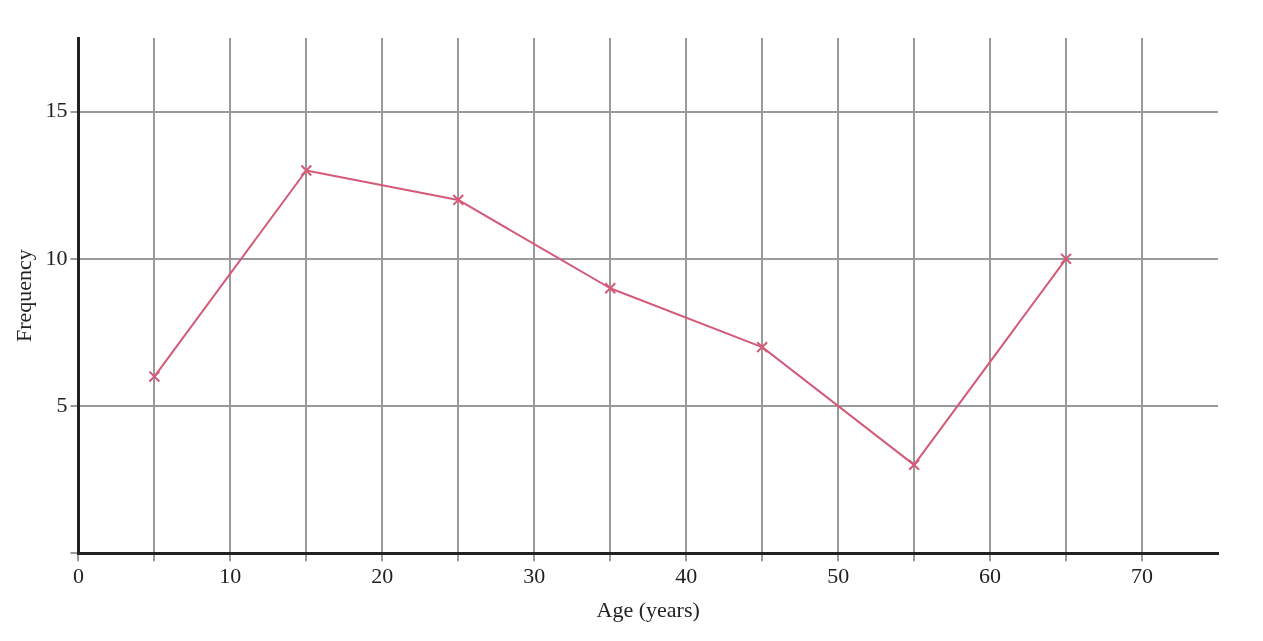  What do you see at coordinates (1142, 576) in the screenshot?
I see `x-tick-label: 70` at bounding box center [1142, 576].